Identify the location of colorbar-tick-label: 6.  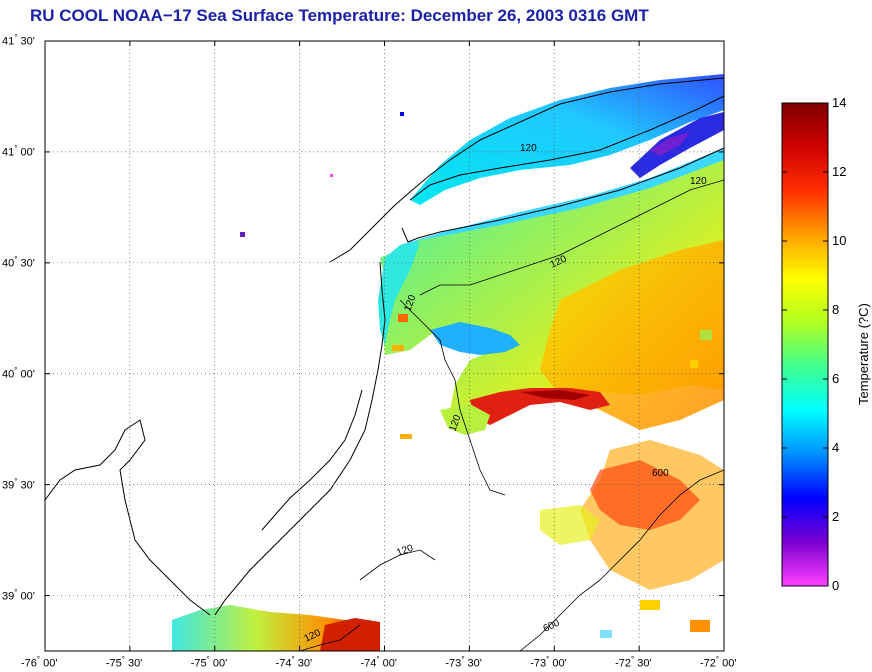
(836, 378).